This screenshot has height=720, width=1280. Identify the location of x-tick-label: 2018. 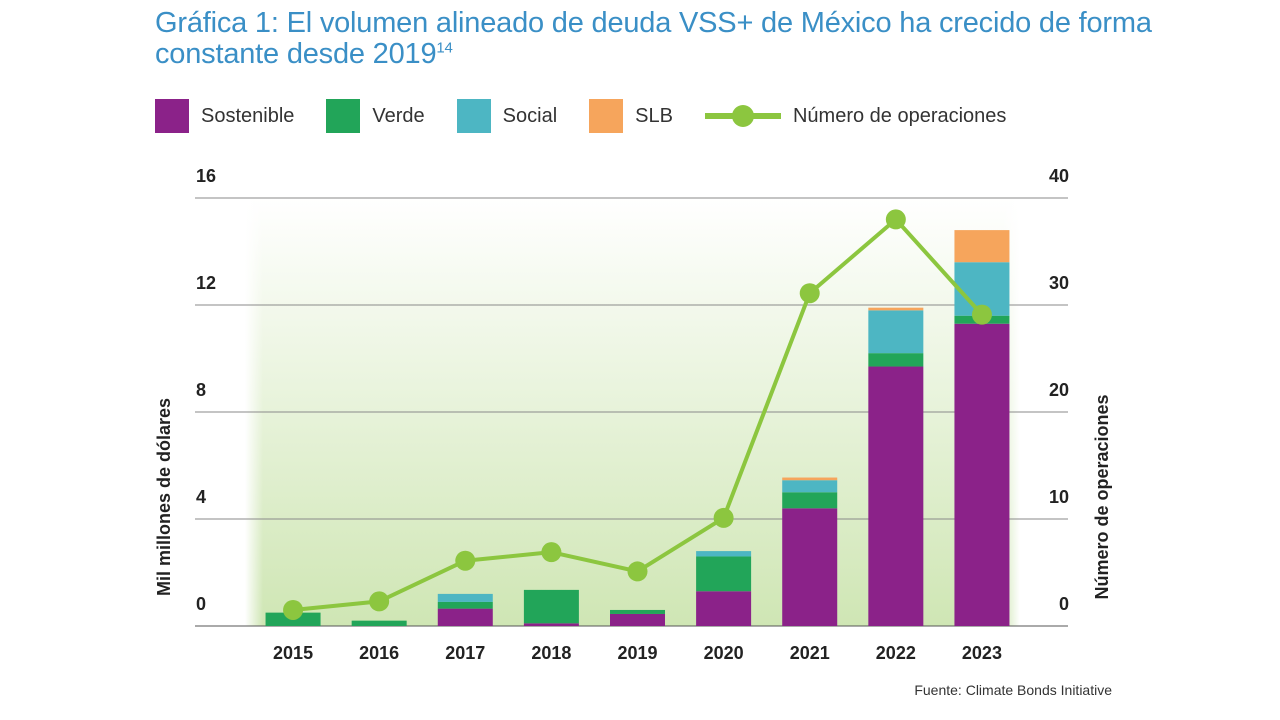
(551, 653).